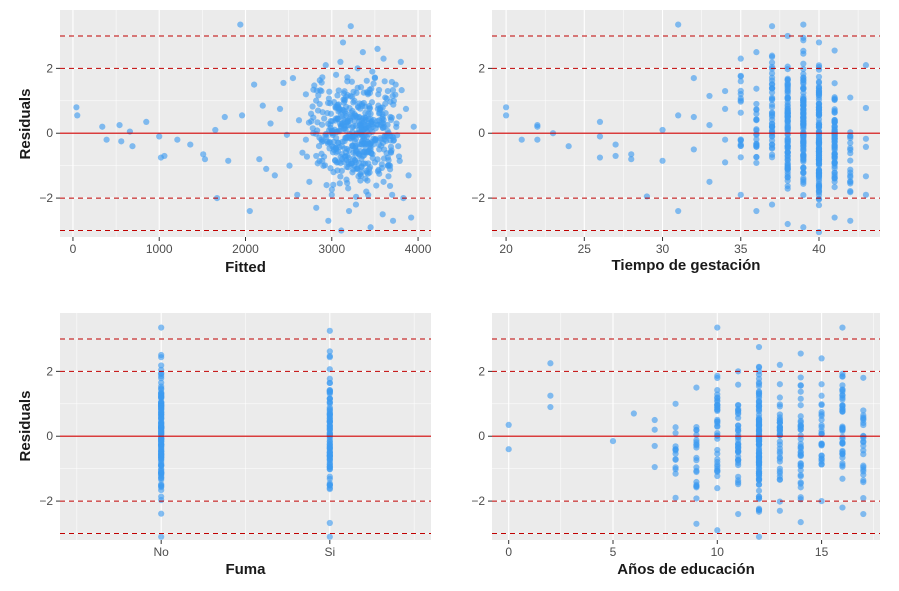  Describe the element at coordinates (585, 249) in the screenshot. I see `x-tick-label: 25` at that location.